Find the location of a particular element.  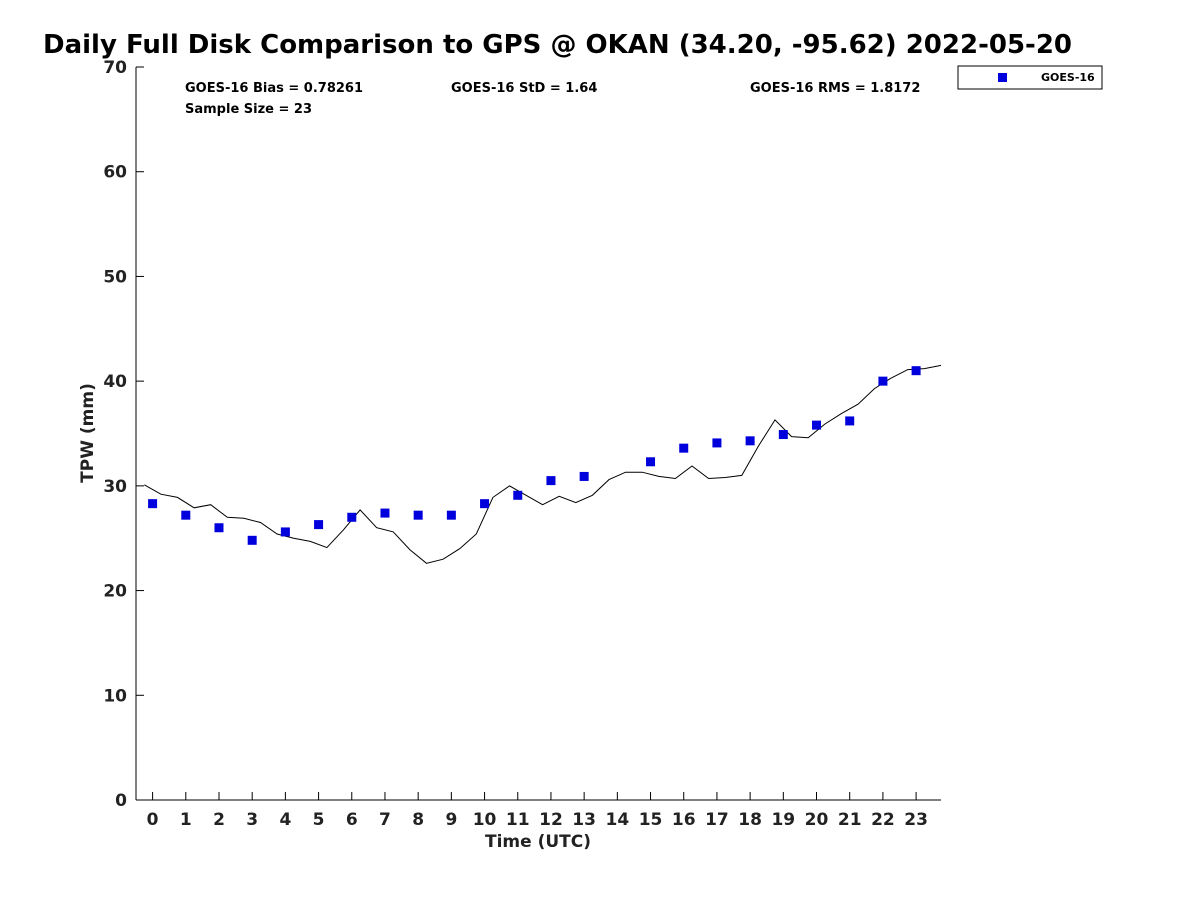

gps-line-layer is located at coordinates (543, 464).